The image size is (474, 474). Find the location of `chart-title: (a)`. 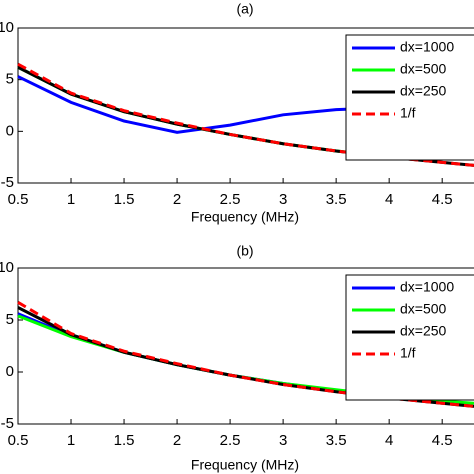

chart-title: (a) is located at coordinates (244, 9).